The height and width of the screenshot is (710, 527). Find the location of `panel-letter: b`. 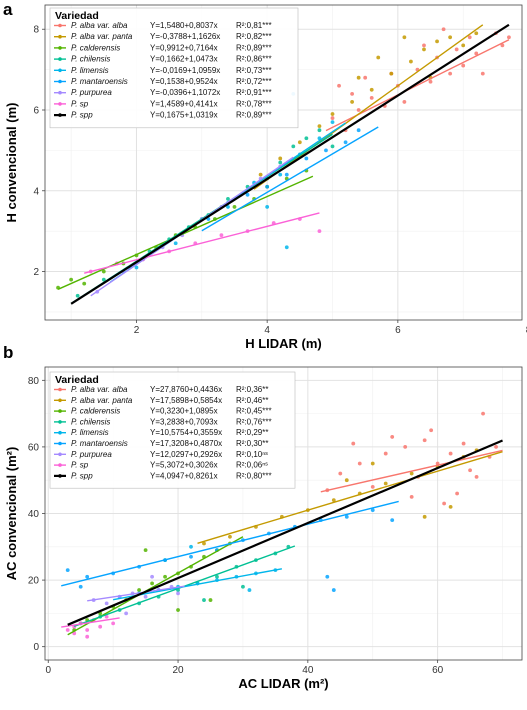

panel-letter: b is located at coordinates (8, 352).